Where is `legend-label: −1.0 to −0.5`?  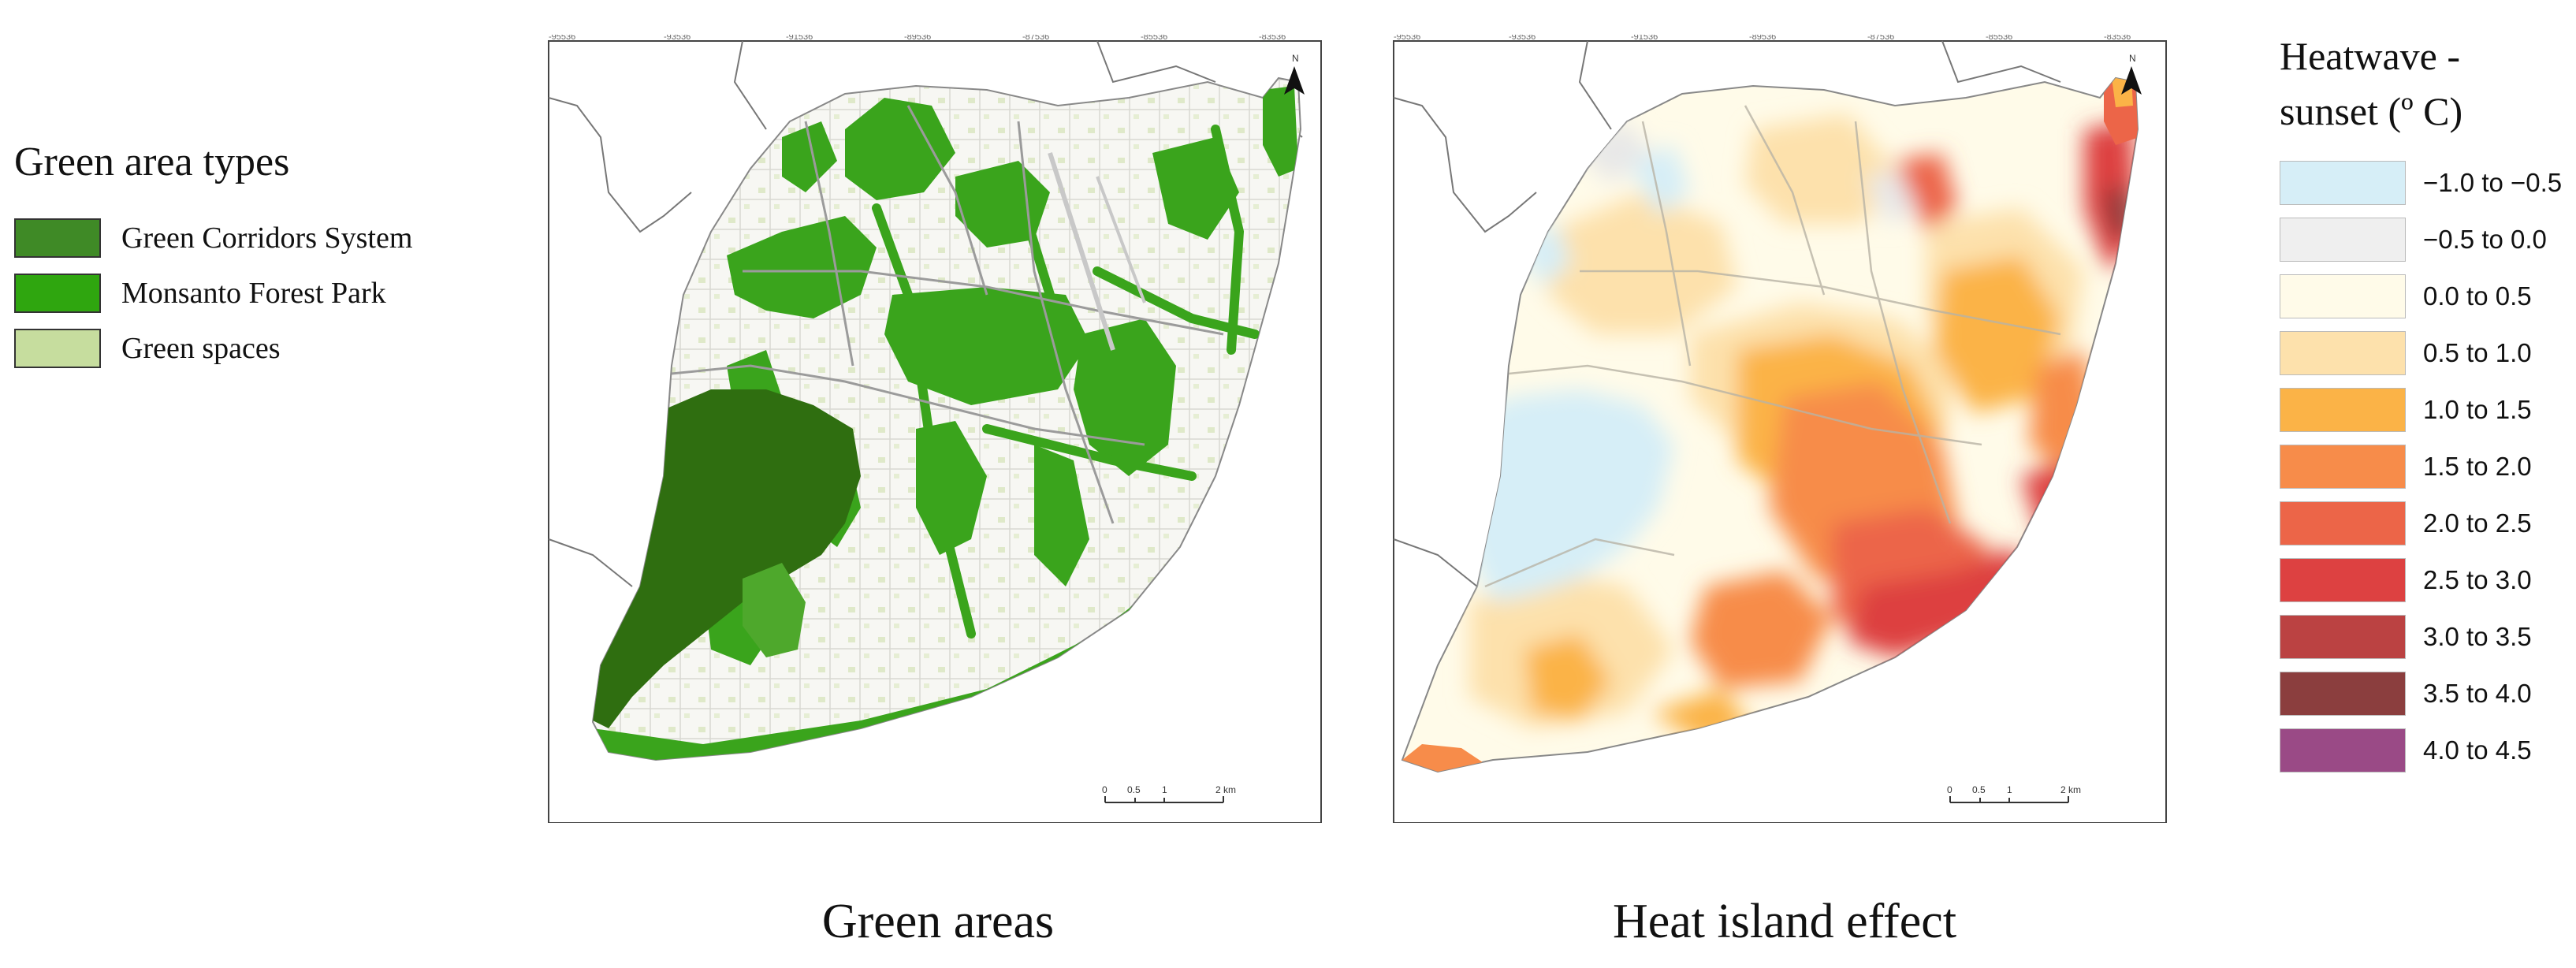
legend-label: −1.0 to −0.5 is located at coordinates (2493, 183).